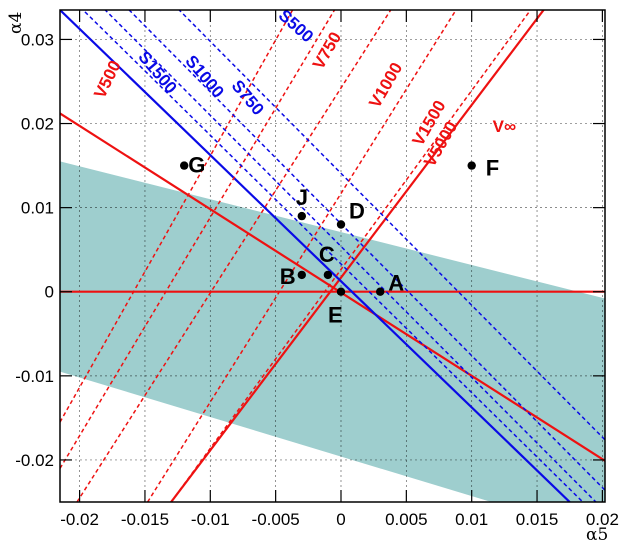  Describe the element at coordinates (34, 460) in the screenshot. I see `y-tick-label-5: -0.02` at that location.